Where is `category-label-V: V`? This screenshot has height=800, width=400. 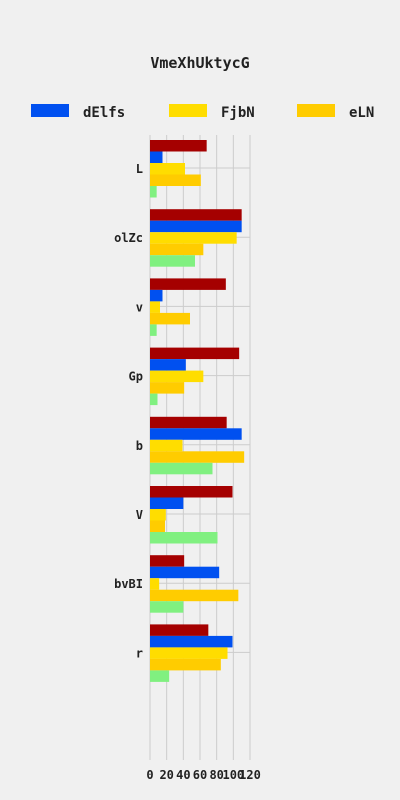
category-label-V: V is located at coordinates (139, 515).